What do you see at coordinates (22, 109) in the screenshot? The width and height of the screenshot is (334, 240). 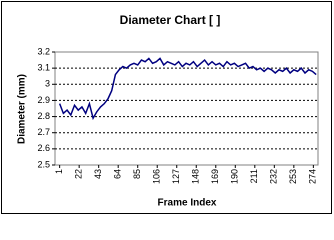 I see `y-axis-title: Diameter (mm)` at bounding box center [22, 109].